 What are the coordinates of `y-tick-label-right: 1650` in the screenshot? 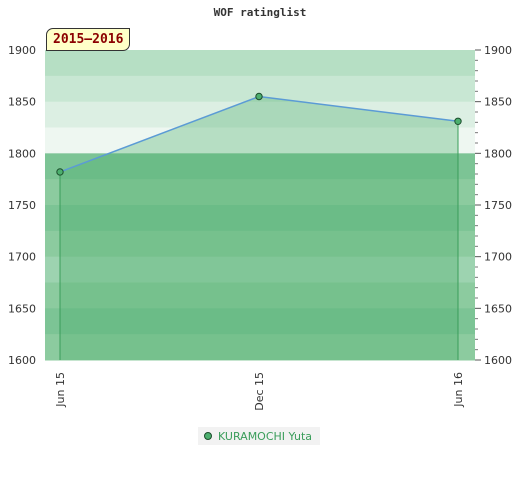 It's located at (498, 308).